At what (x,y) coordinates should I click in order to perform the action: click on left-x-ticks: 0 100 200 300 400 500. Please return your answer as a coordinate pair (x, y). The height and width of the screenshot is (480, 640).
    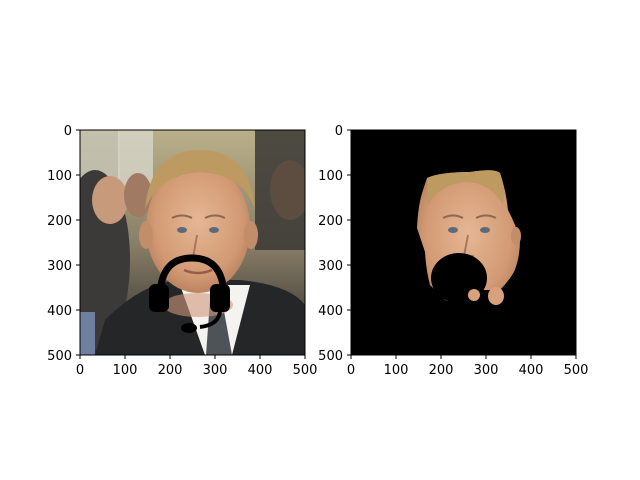
    Looking at the image, I should click on (197, 366).